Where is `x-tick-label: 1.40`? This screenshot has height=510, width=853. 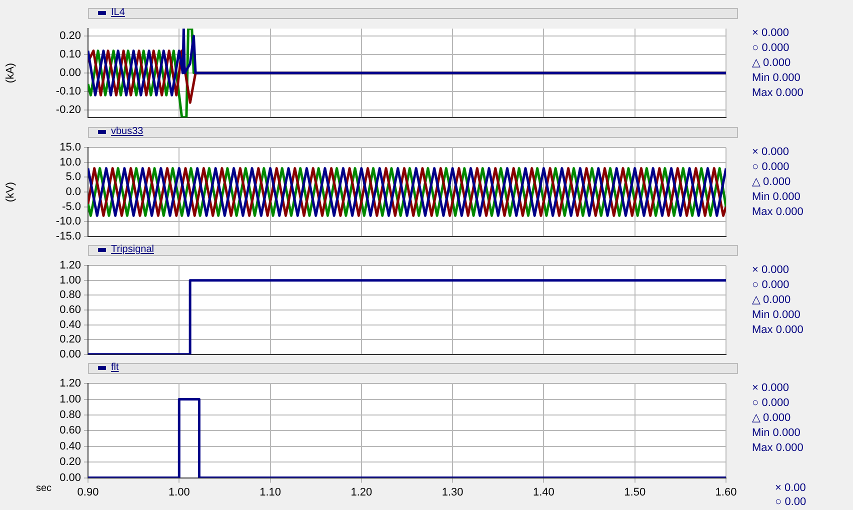 x-tick-label: 1.40 is located at coordinates (543, 492).